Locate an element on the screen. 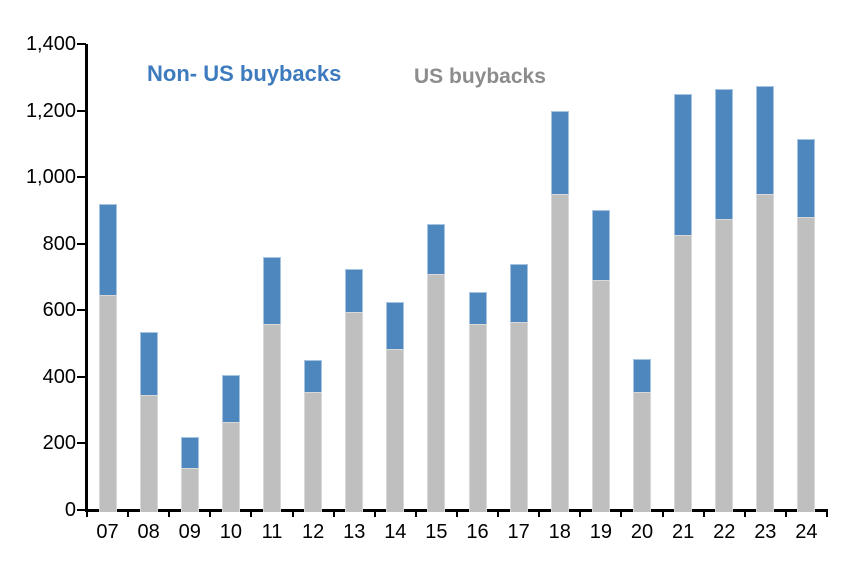 This screenshot has width=852, height=571. x-tick-label-07: 07 is located at coordinates (107, 532).